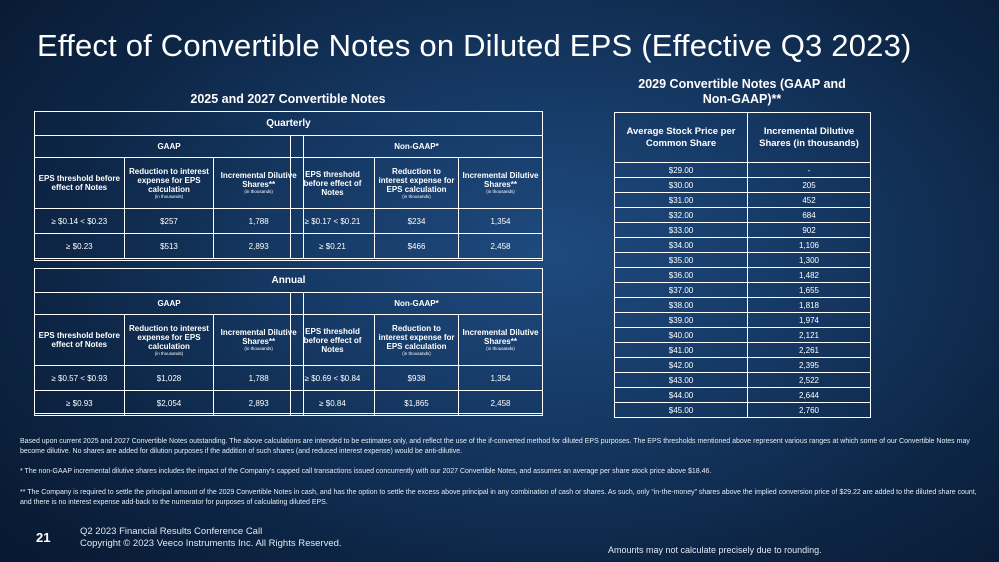  Describe the element at coordinates (809, 215) in the screenshot. I see `shares-cell: 684` at that location.